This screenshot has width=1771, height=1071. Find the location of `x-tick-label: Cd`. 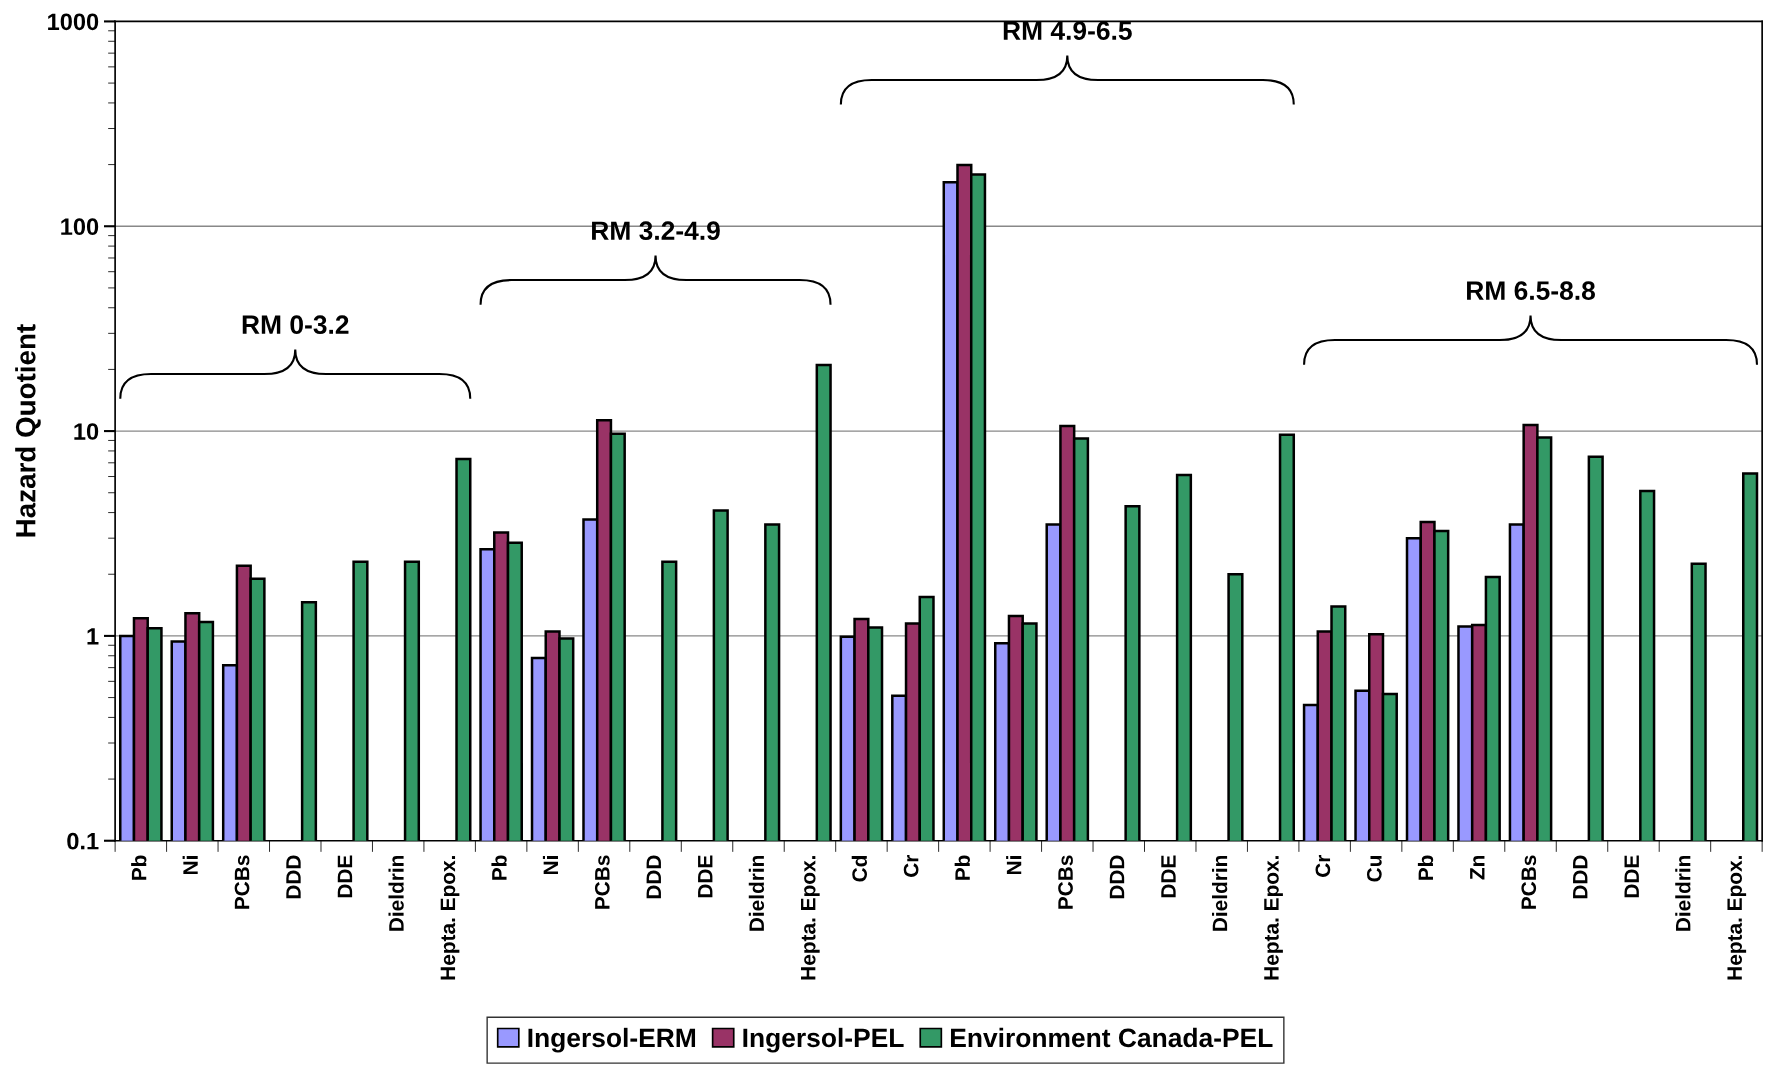

x-tick-label: Cd is located at coordinates (859, 868).